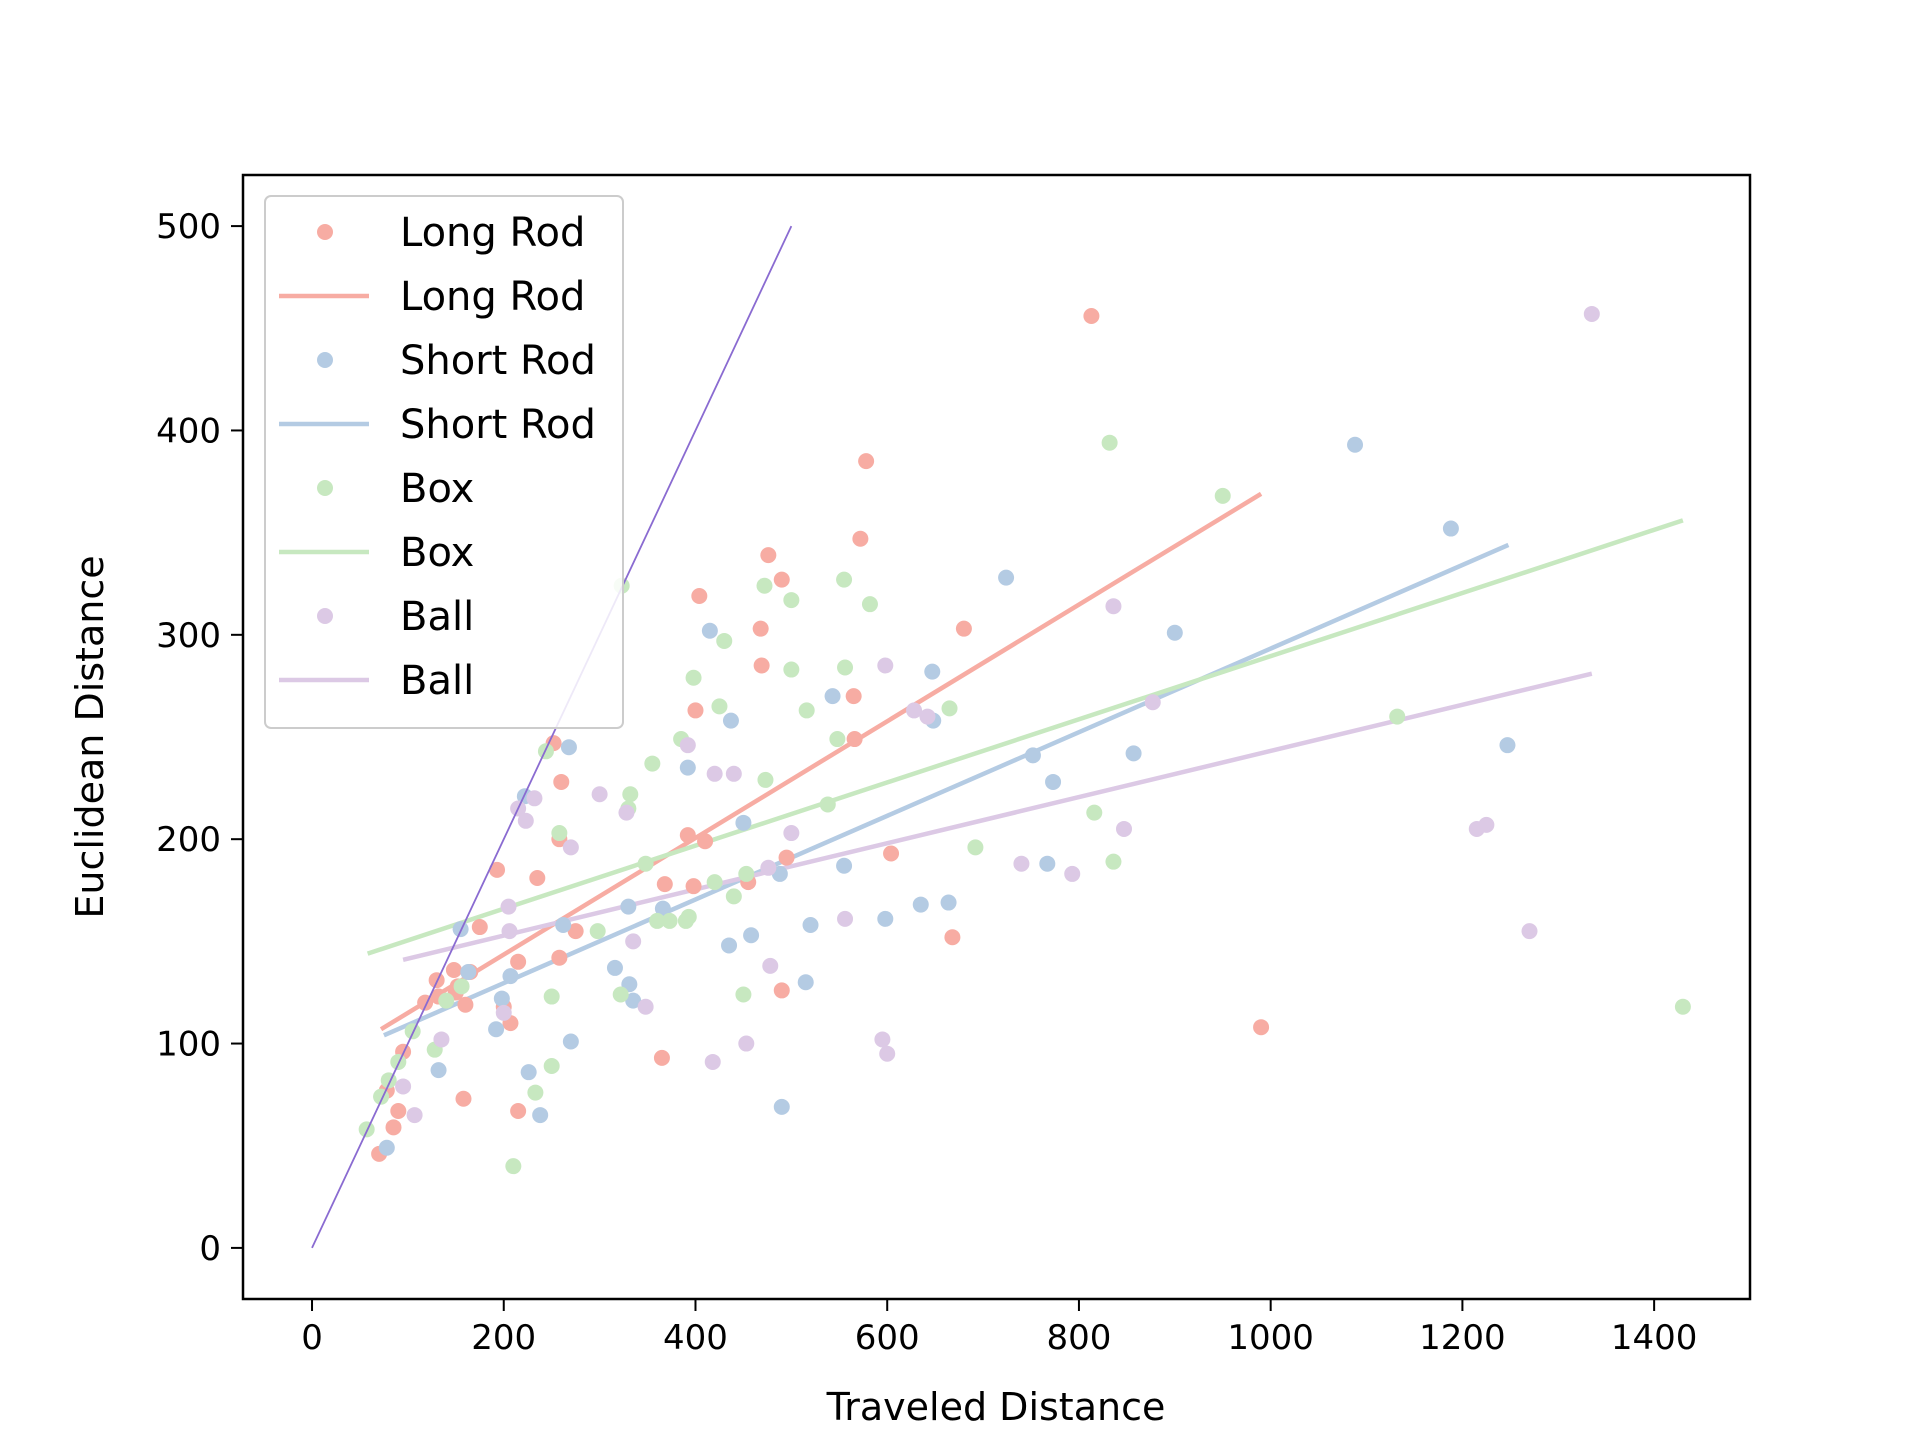 The height and width of the screenshot is (1440, 1920). What do you see at coordinates (188, 636) in the screenshot?
I see `y-tick-label: 300` at bounding box center [188, 636].